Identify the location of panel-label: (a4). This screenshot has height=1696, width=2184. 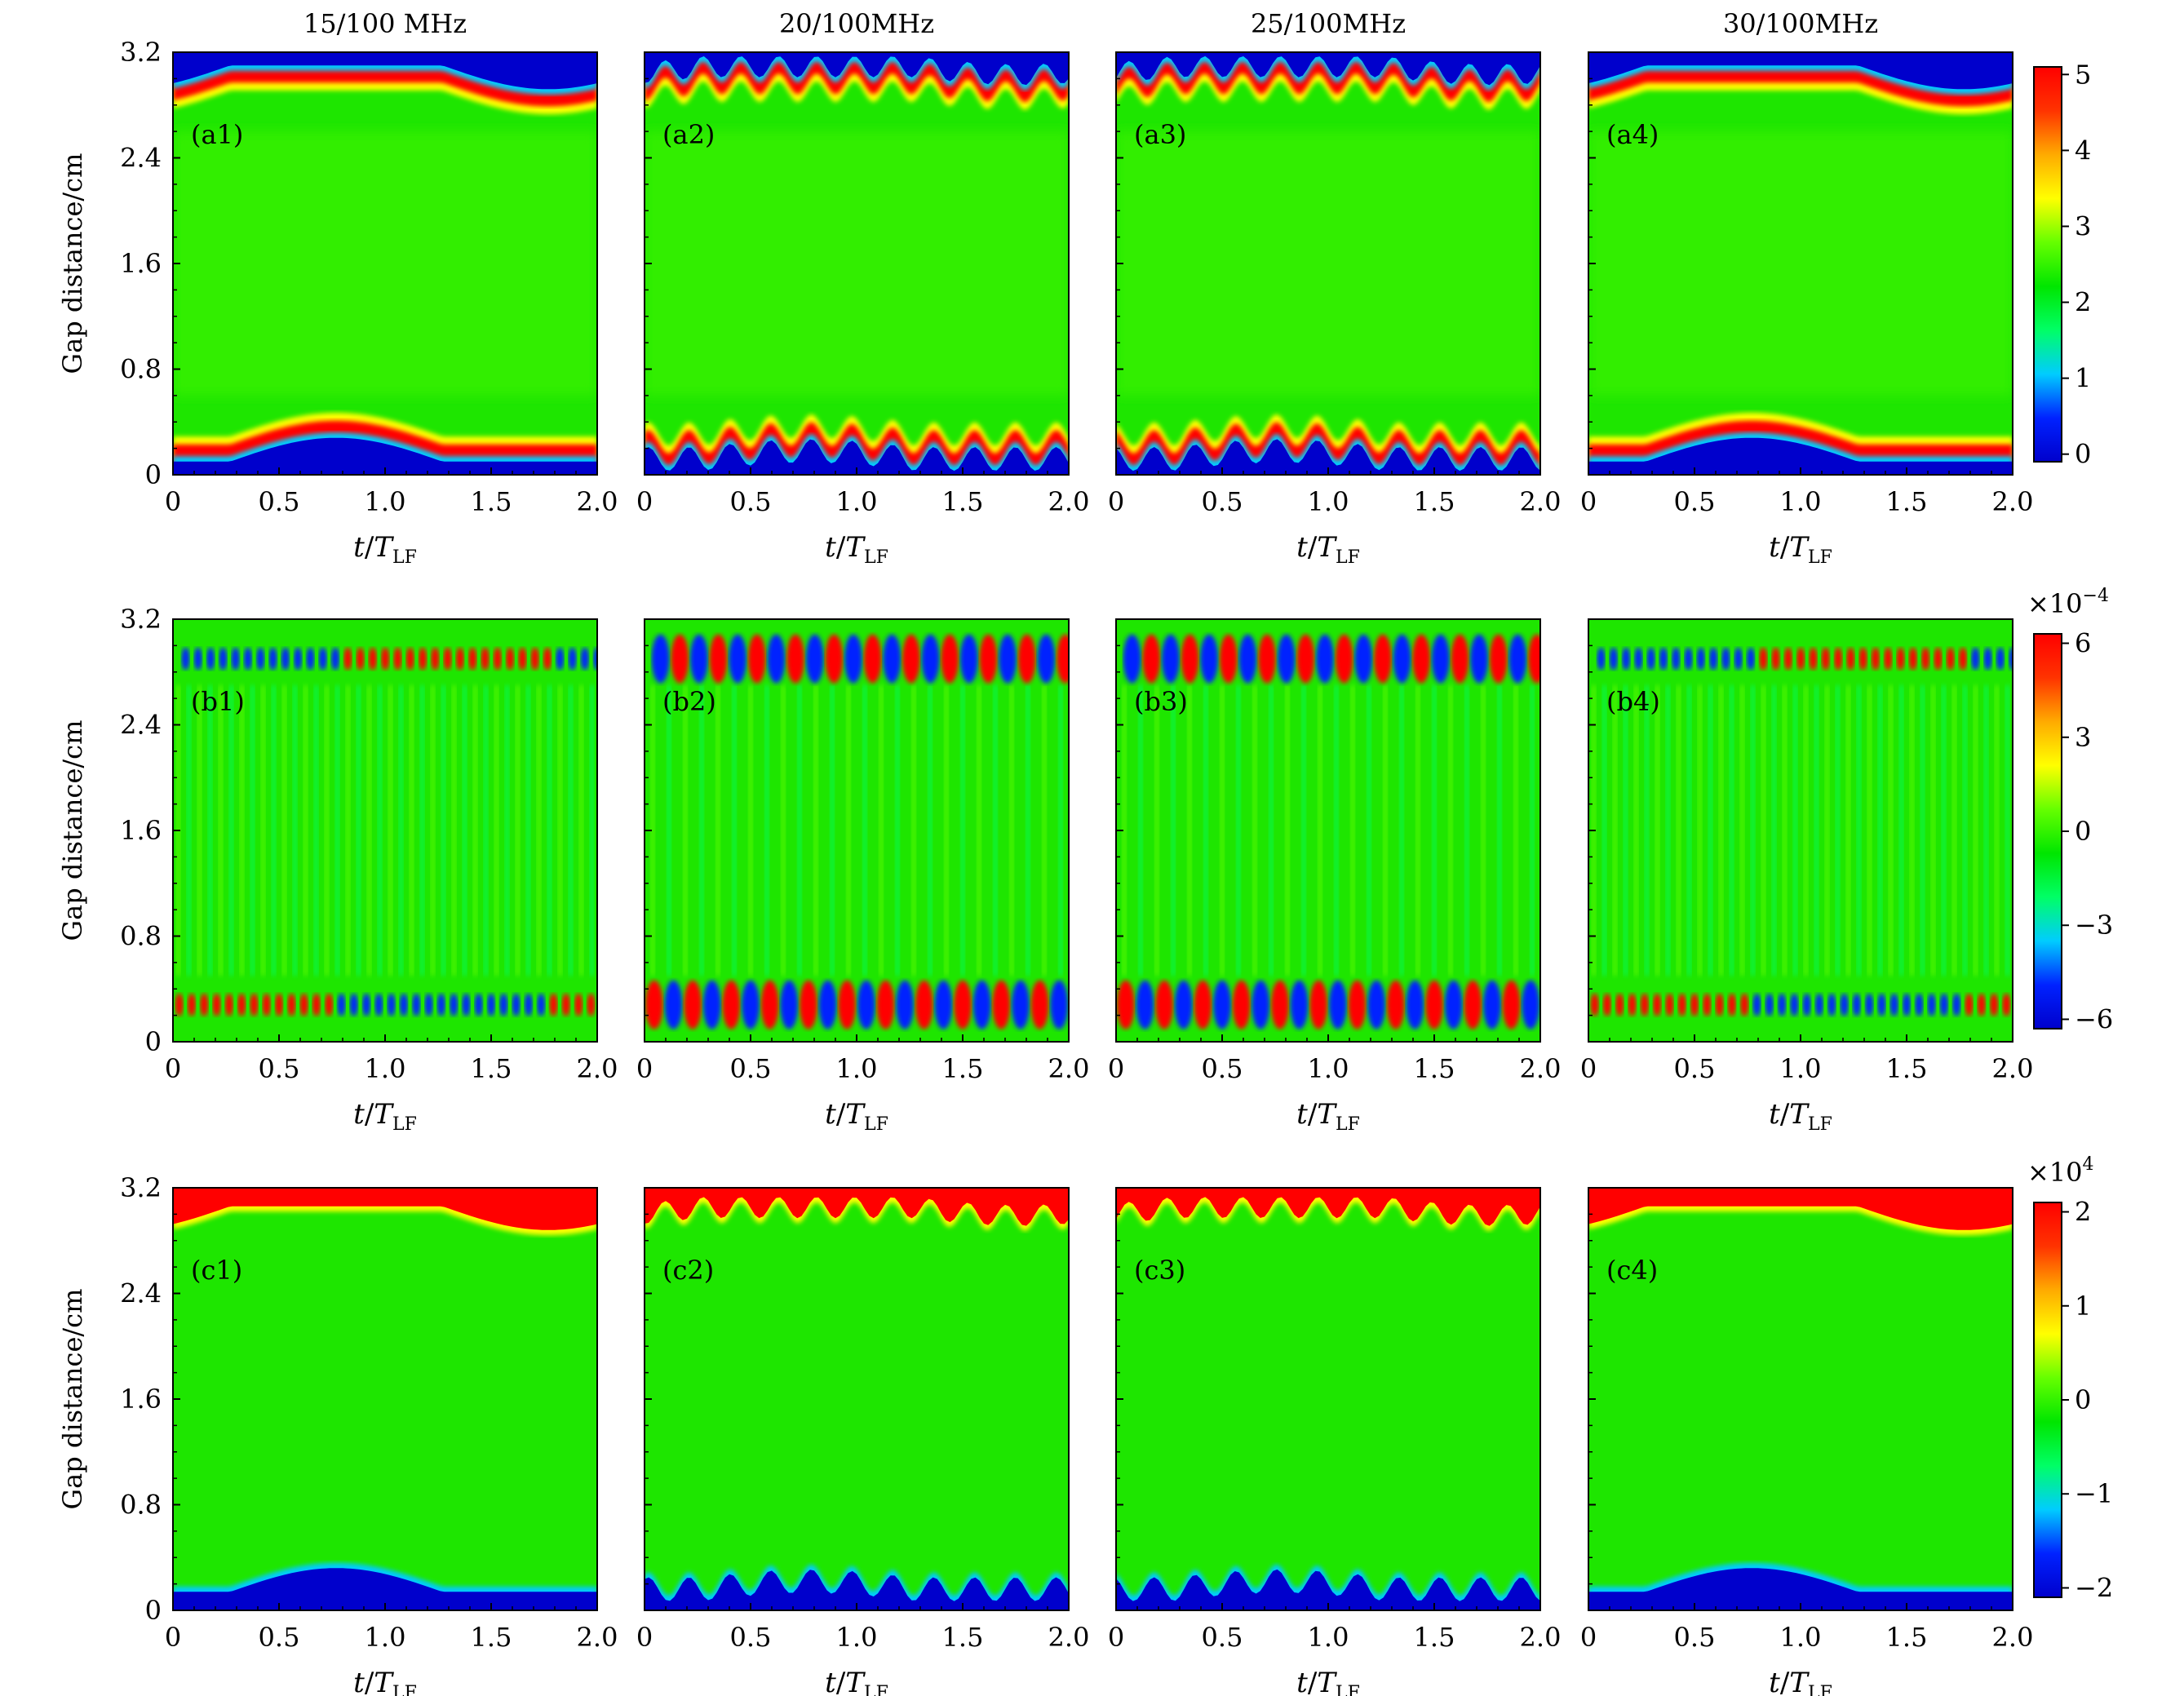
(1633, 134).